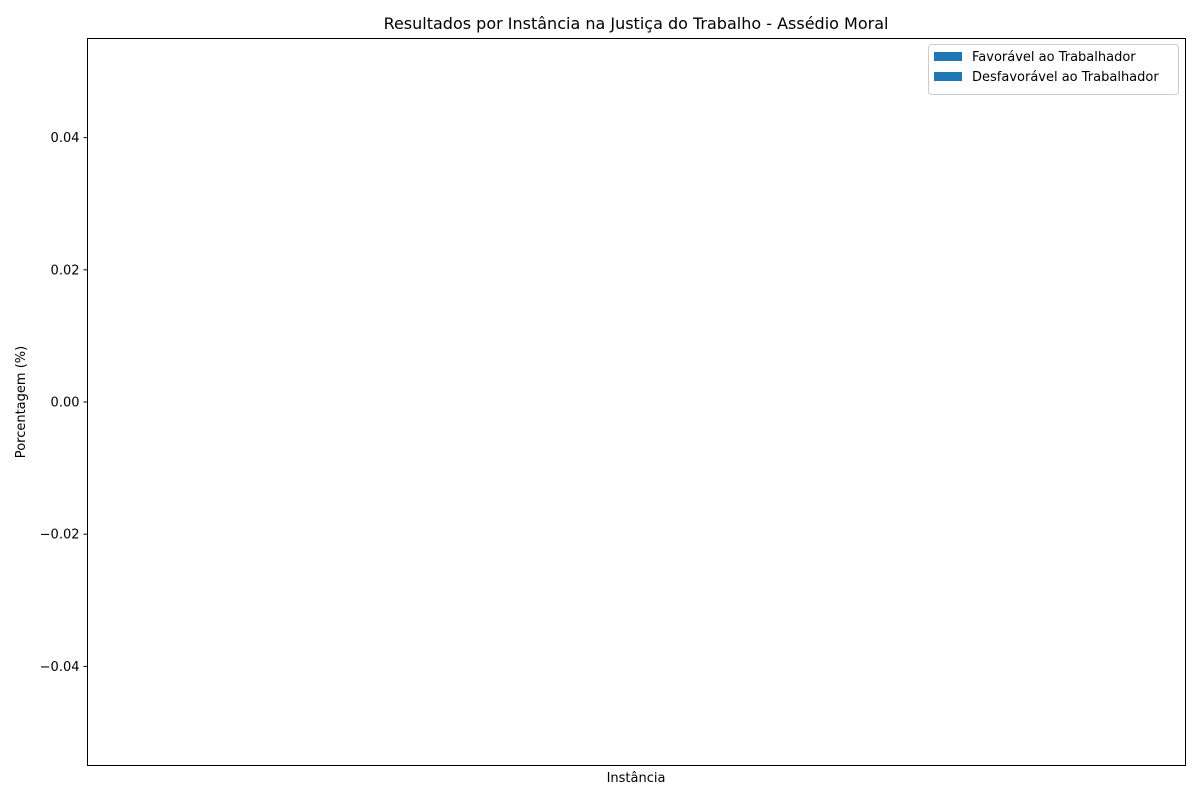 This screenshot has width=1200, height=804. What do you see at coordinates (948, 76) in the screenshot?
I see `legend-swatch-desfavoravel` at bounding box center [948, 76].